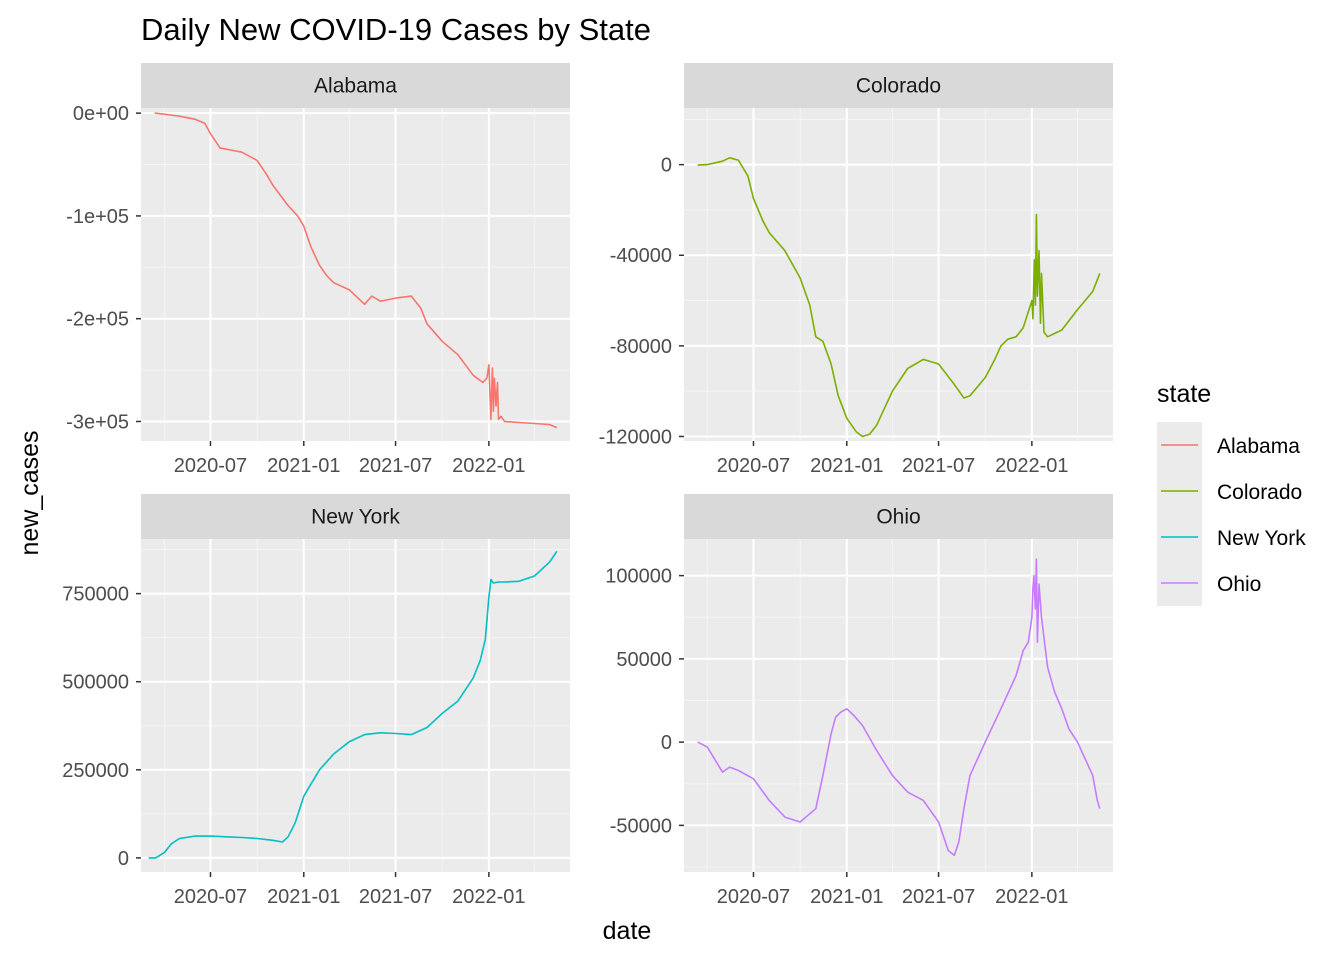  Describe the element at coordinates (356, 270) in the screenshot. I see `series-line-alabama` at that location.